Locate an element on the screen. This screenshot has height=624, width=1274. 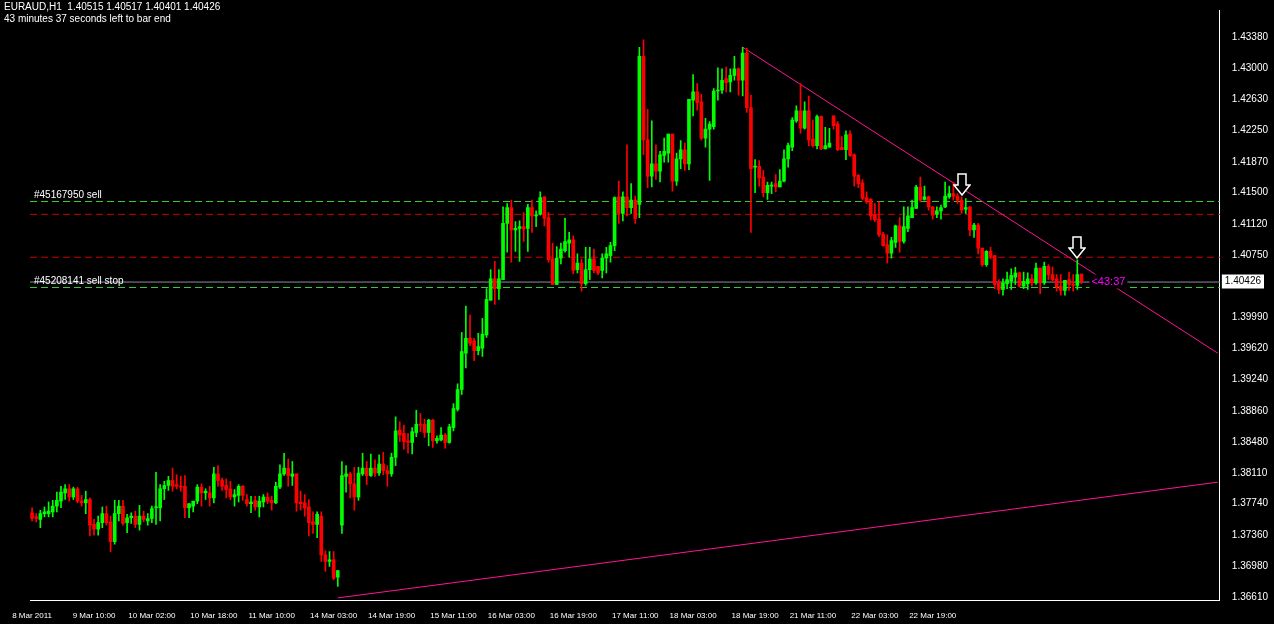
x-tick-label: 16 Mar 03:00 is located at coordinates (511, 616).